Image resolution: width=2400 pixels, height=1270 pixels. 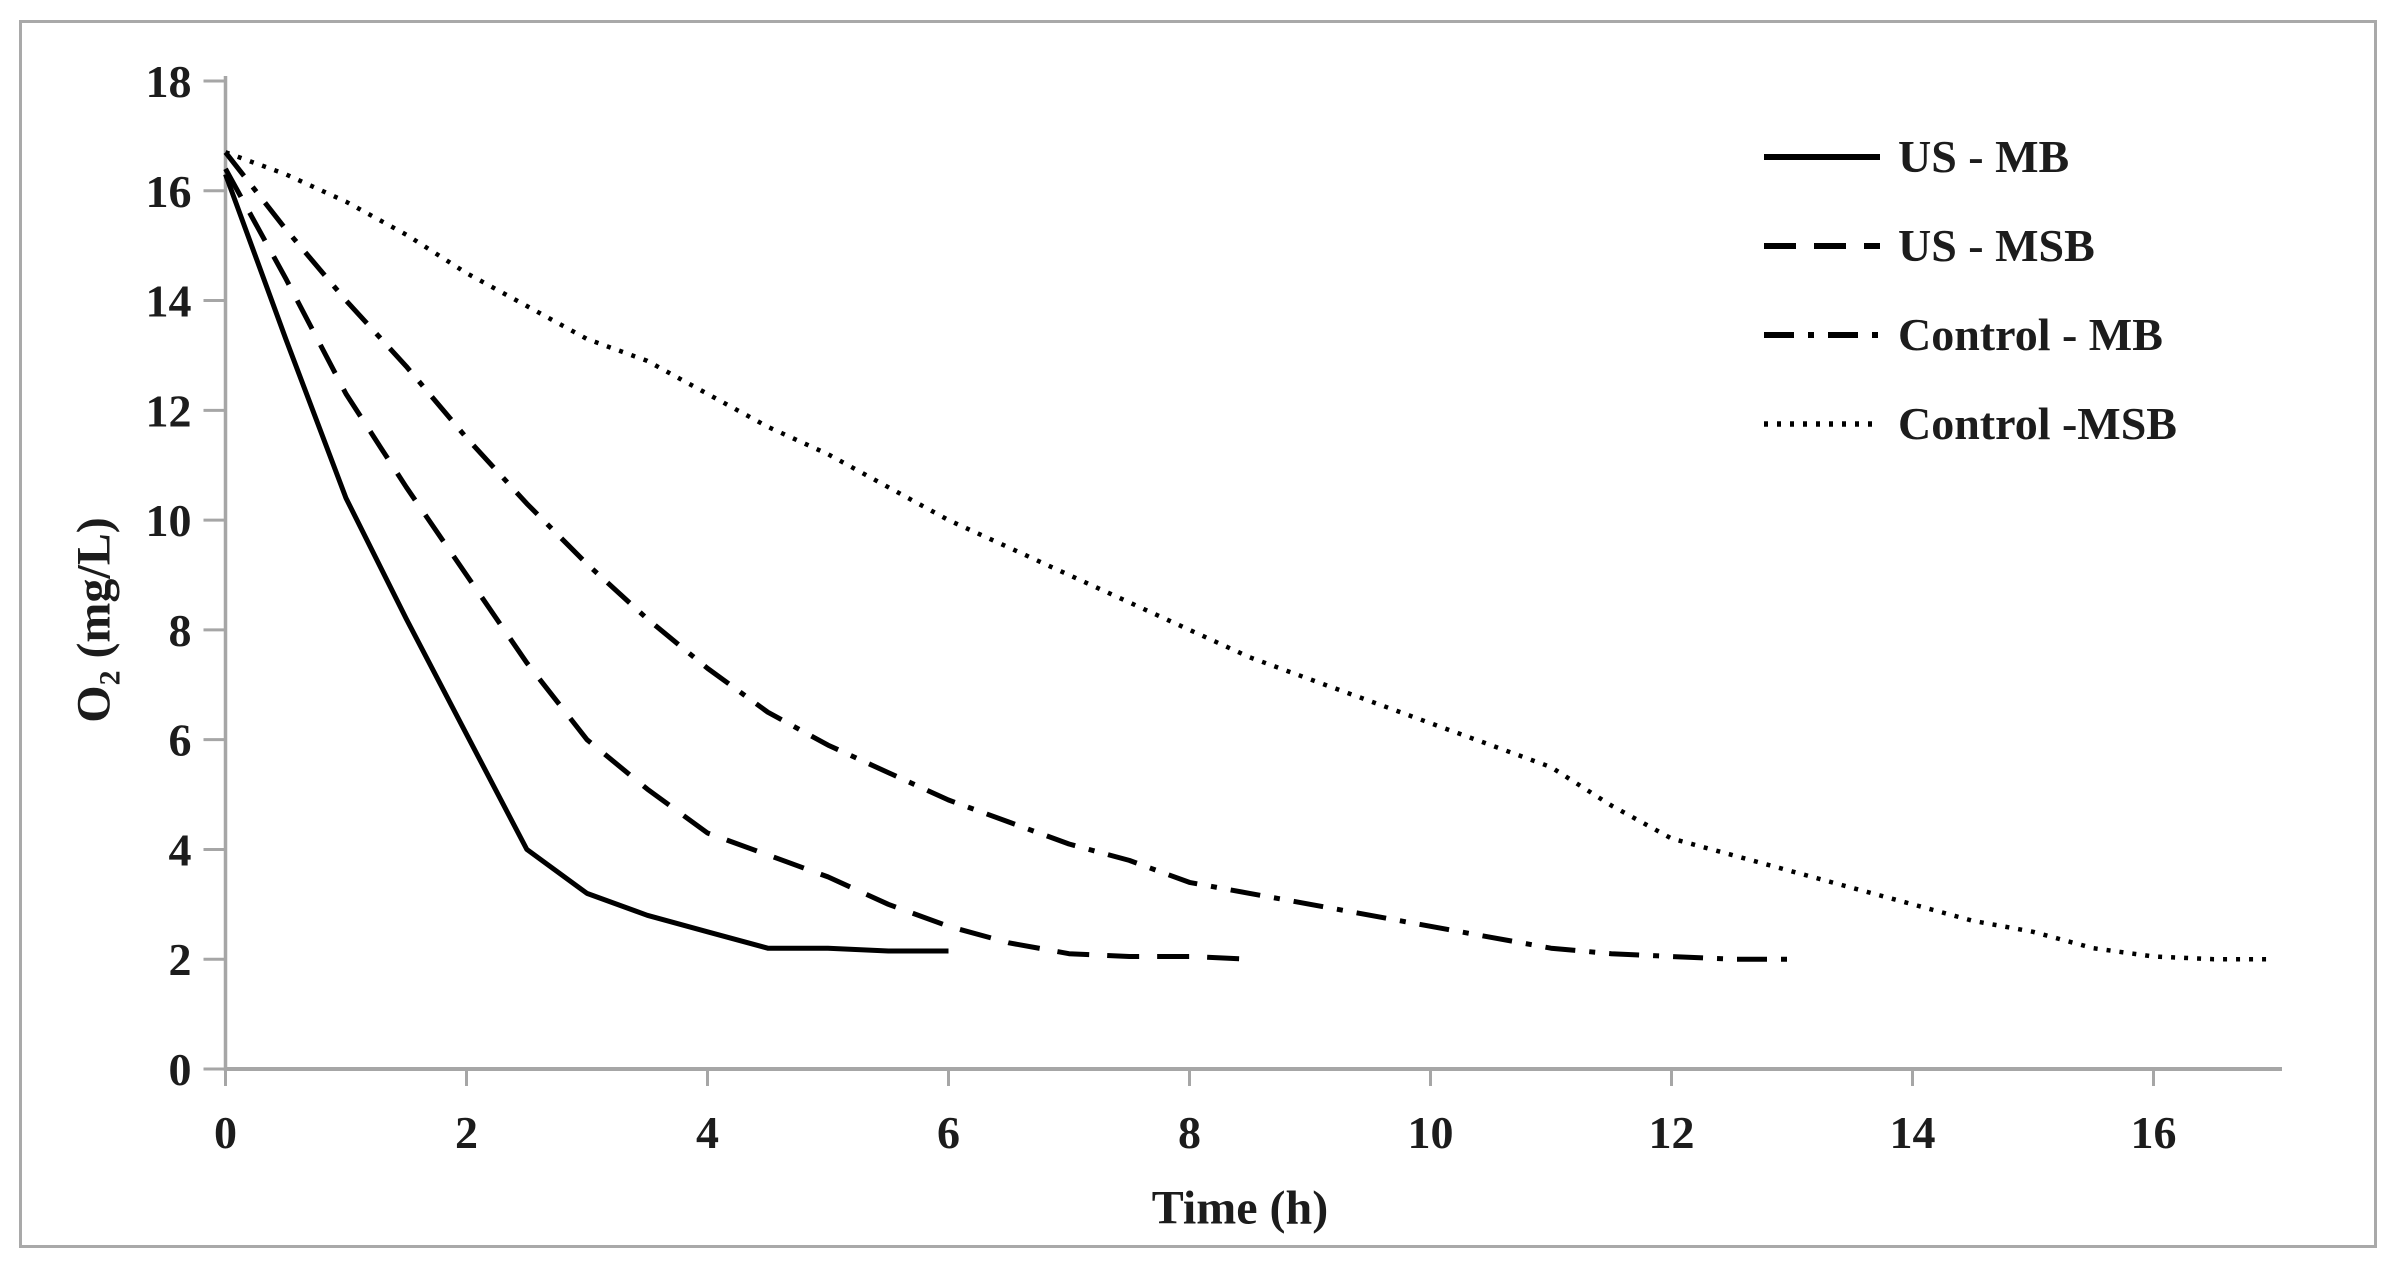 What do you see at coordinates (948, 1132) in the screenshot?
I see `x-tick-label: 6` at bounding box center [948, 1132].